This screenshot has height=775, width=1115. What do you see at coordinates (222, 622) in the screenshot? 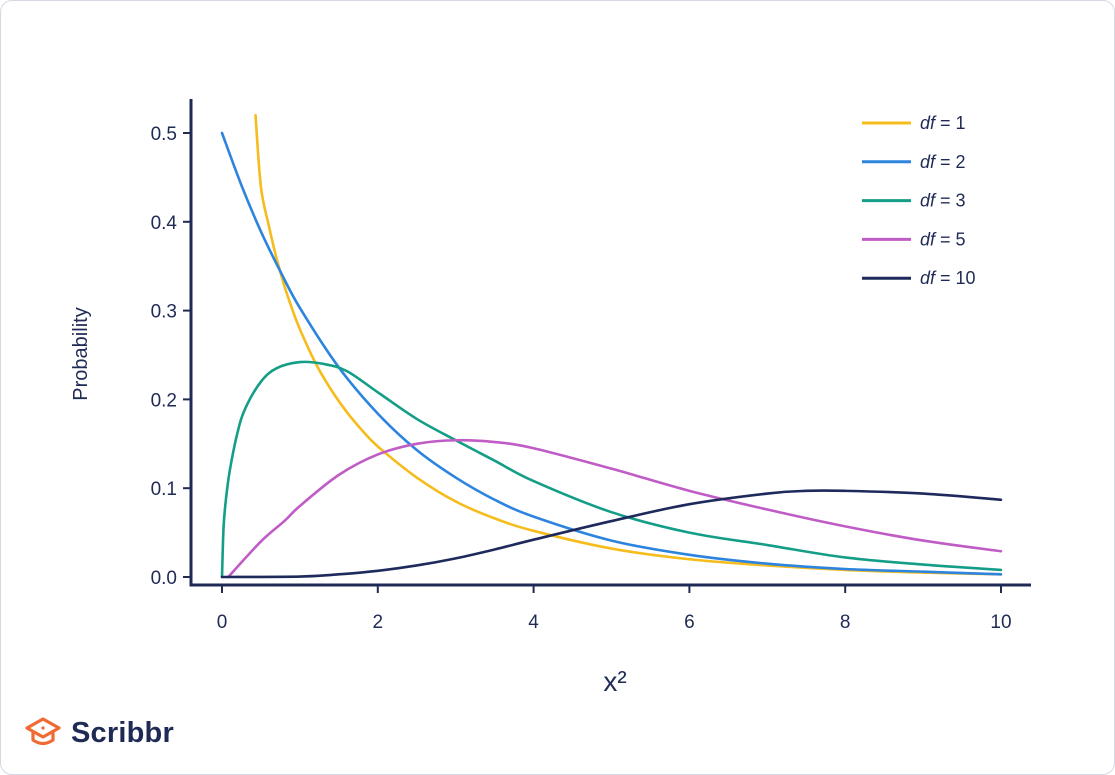
I see `x-tick-label: 0` at bounding box center [222, 622].